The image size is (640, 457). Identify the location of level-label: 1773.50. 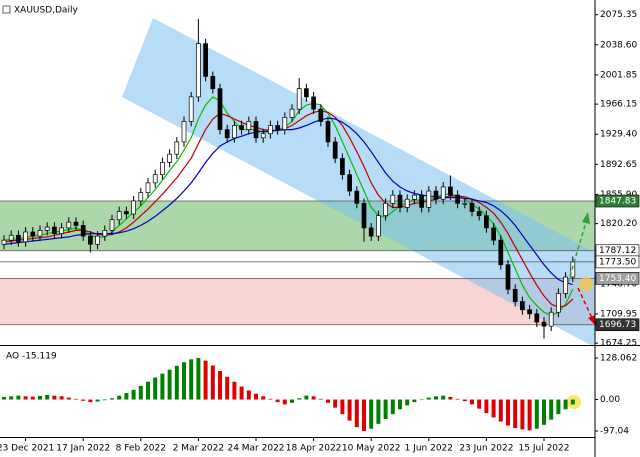
(617, 262).